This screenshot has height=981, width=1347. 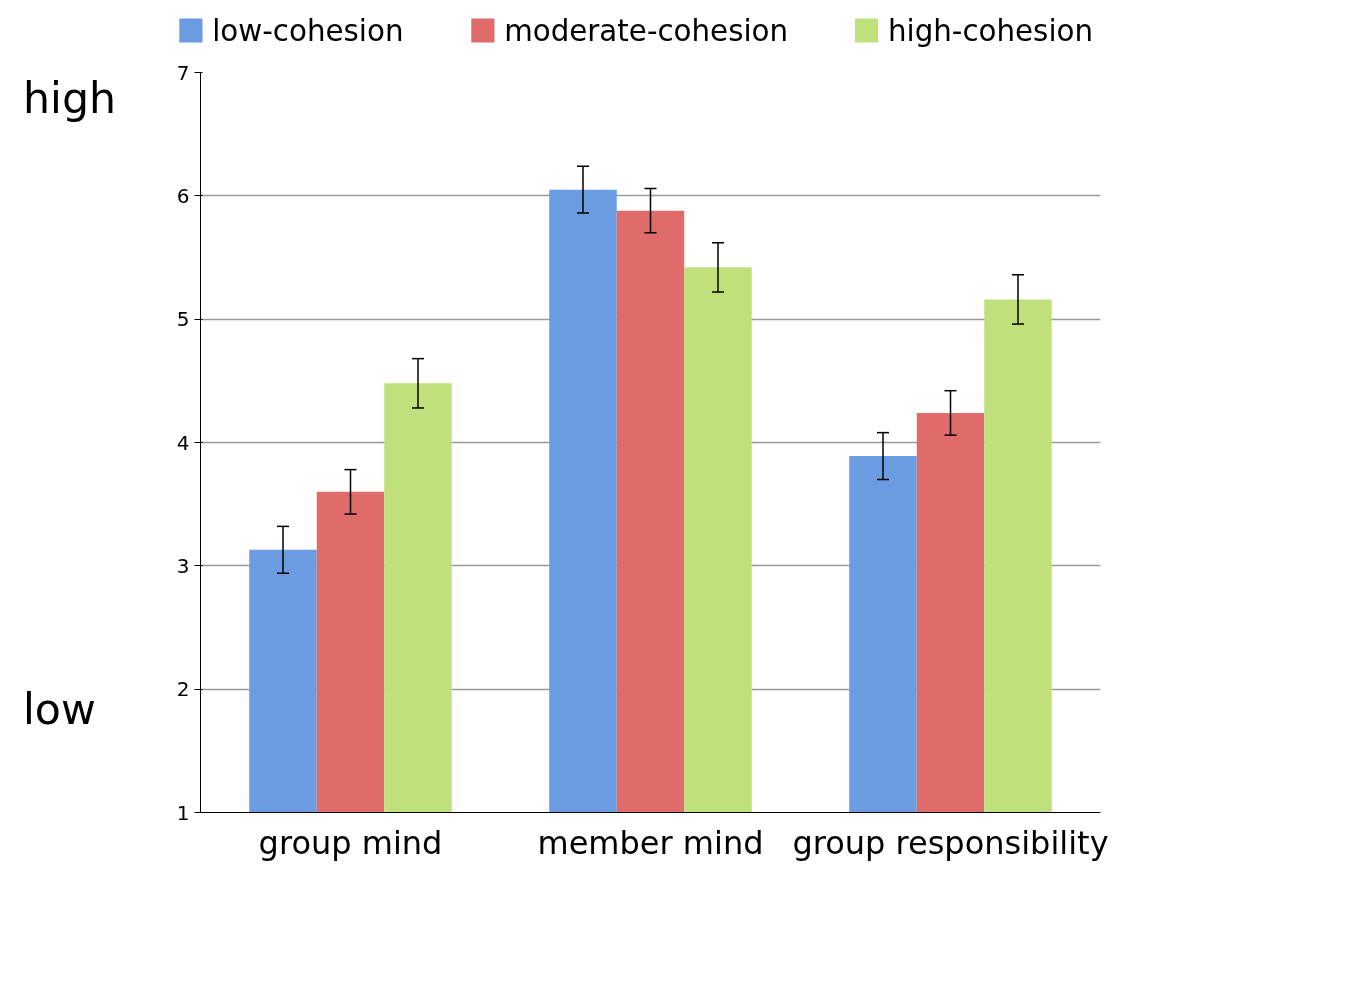 What do you see at coordinates (183, 442) in the screenshot?
I see `y-tick-label: 4` at bounding box center [183, 442].